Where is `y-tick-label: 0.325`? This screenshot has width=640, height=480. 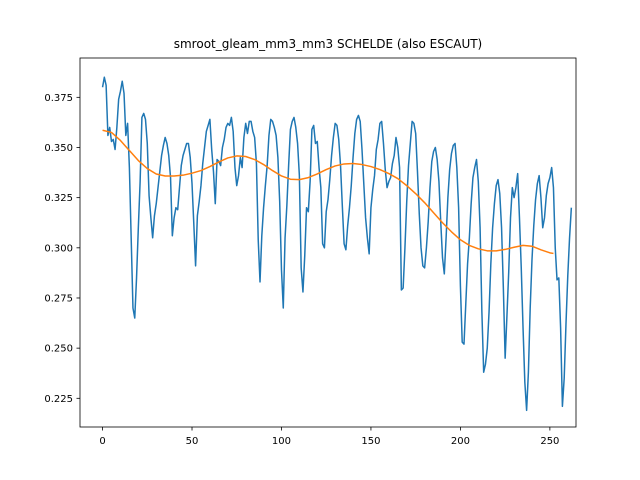
y-tick-label: 0.325 is located at coordinates (58, 198).